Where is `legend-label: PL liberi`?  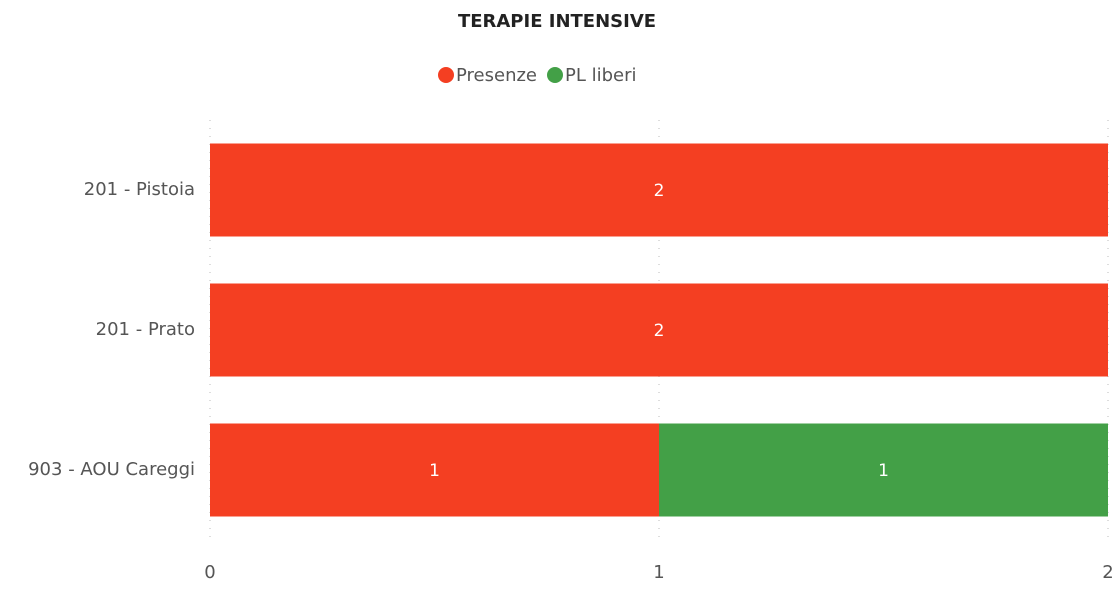
legend-label: PL liberi is located at coordinates (601, 75).